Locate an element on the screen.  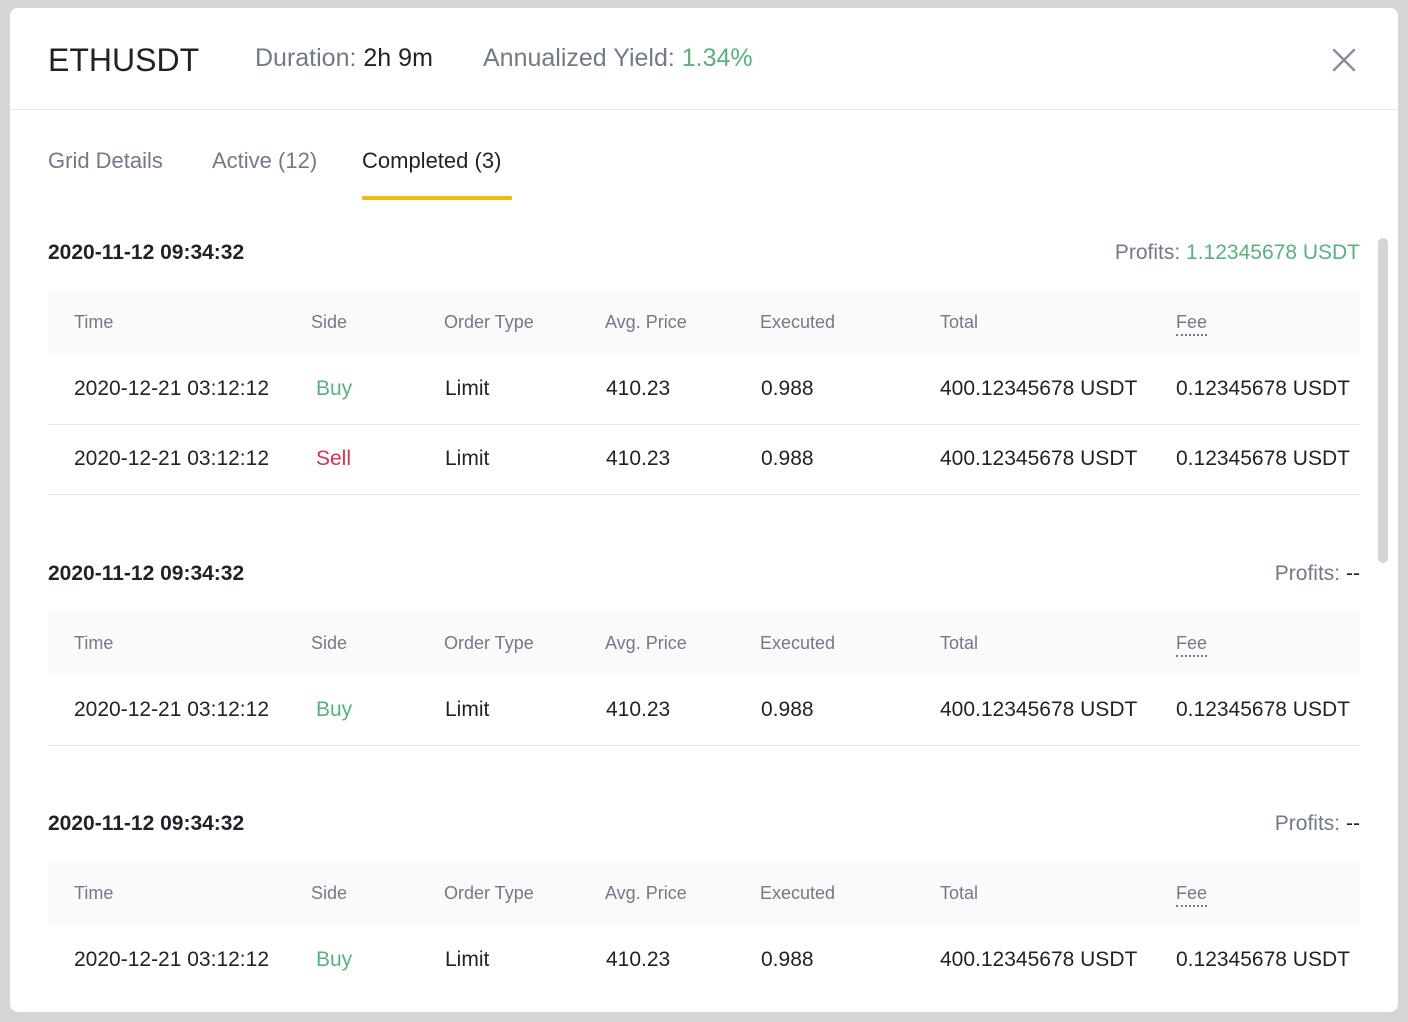
close-button is located at coordinates (1344, 60).